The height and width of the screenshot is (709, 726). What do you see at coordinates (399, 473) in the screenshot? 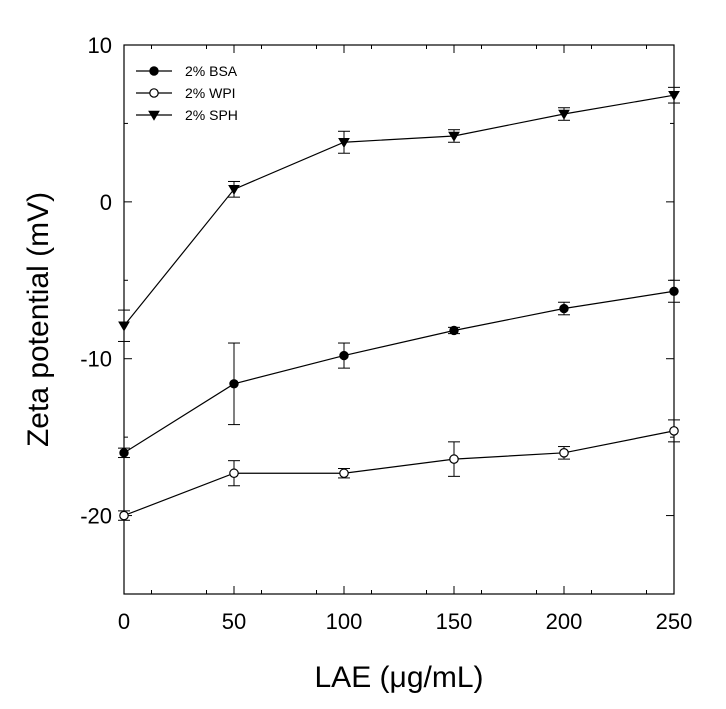
I see `series-line` at bounding box center [399, 473].